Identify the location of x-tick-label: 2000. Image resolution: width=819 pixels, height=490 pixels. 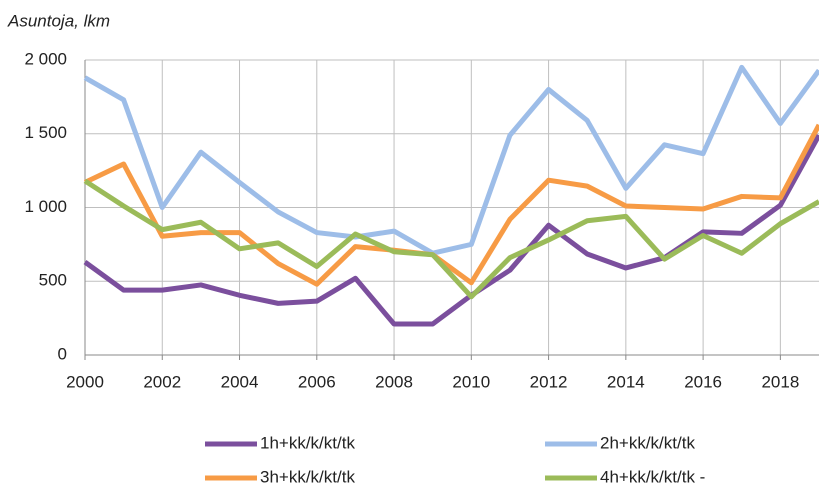
(85, 381).